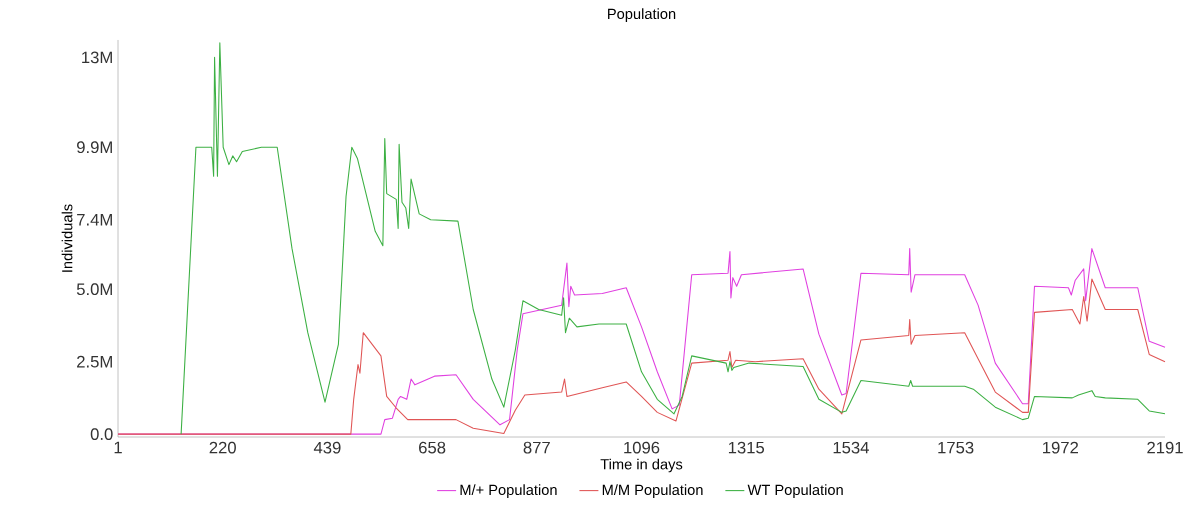 This screenshot has width=1191, height=532. Describe the element at coordinates (327, 447) in the screenshot. I see `x-tick-label: 439` at that location.